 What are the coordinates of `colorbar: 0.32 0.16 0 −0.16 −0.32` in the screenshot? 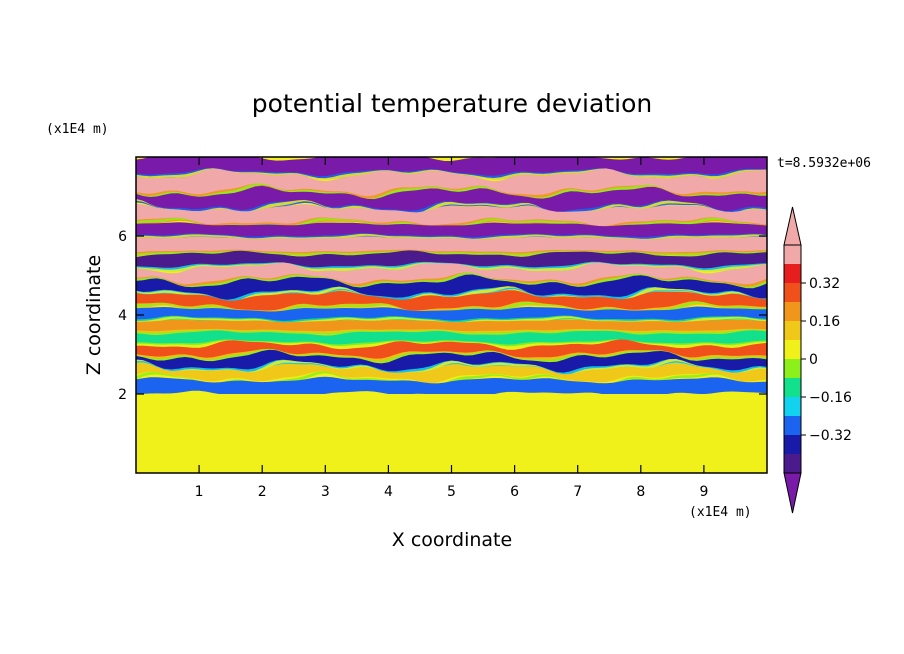 It's located at (817, 360).